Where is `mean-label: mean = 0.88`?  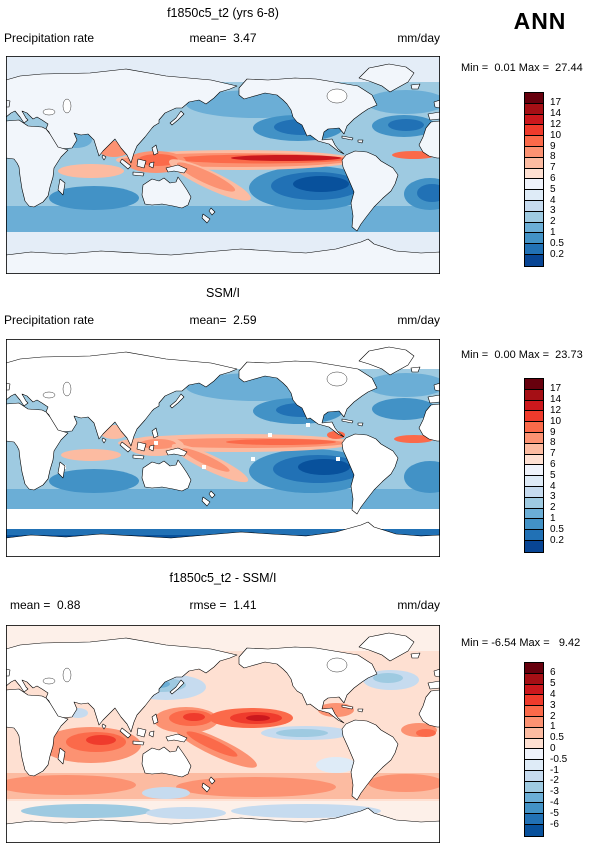
mean-label: mean = 0.88 is located at coordinates (45, 605).